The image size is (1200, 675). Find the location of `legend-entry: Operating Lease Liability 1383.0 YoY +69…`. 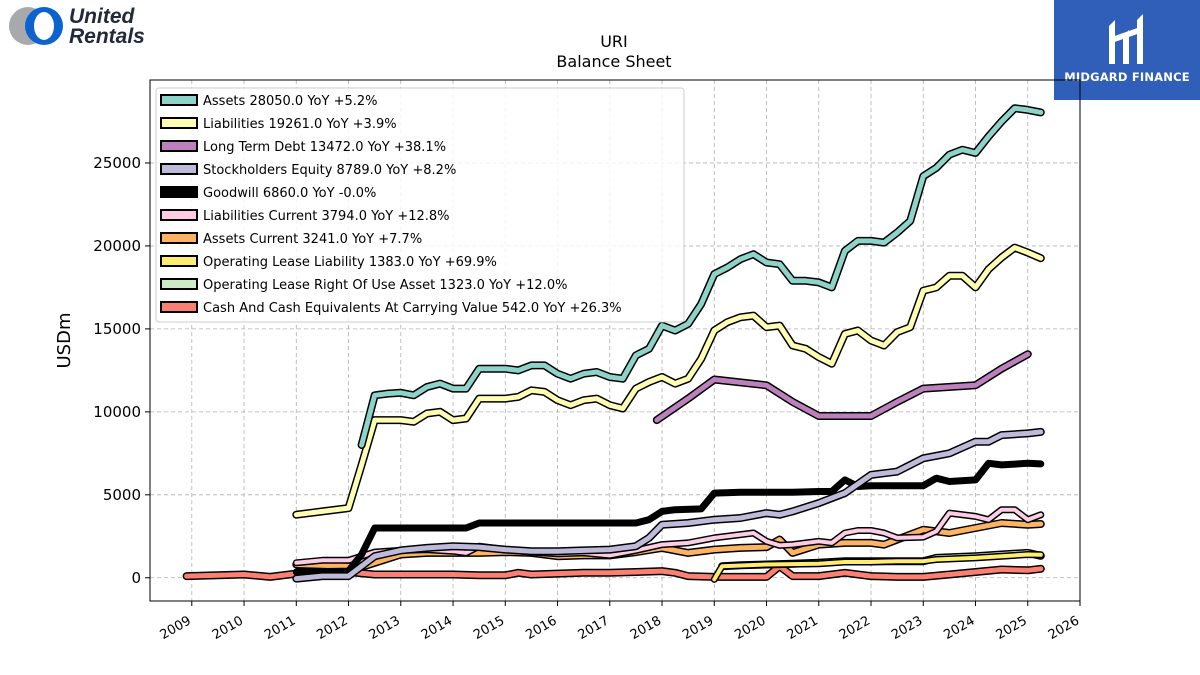

legend-entry: Operating Lease Liability 1383.0 YoY +69… is located at coordinates (328, 262).